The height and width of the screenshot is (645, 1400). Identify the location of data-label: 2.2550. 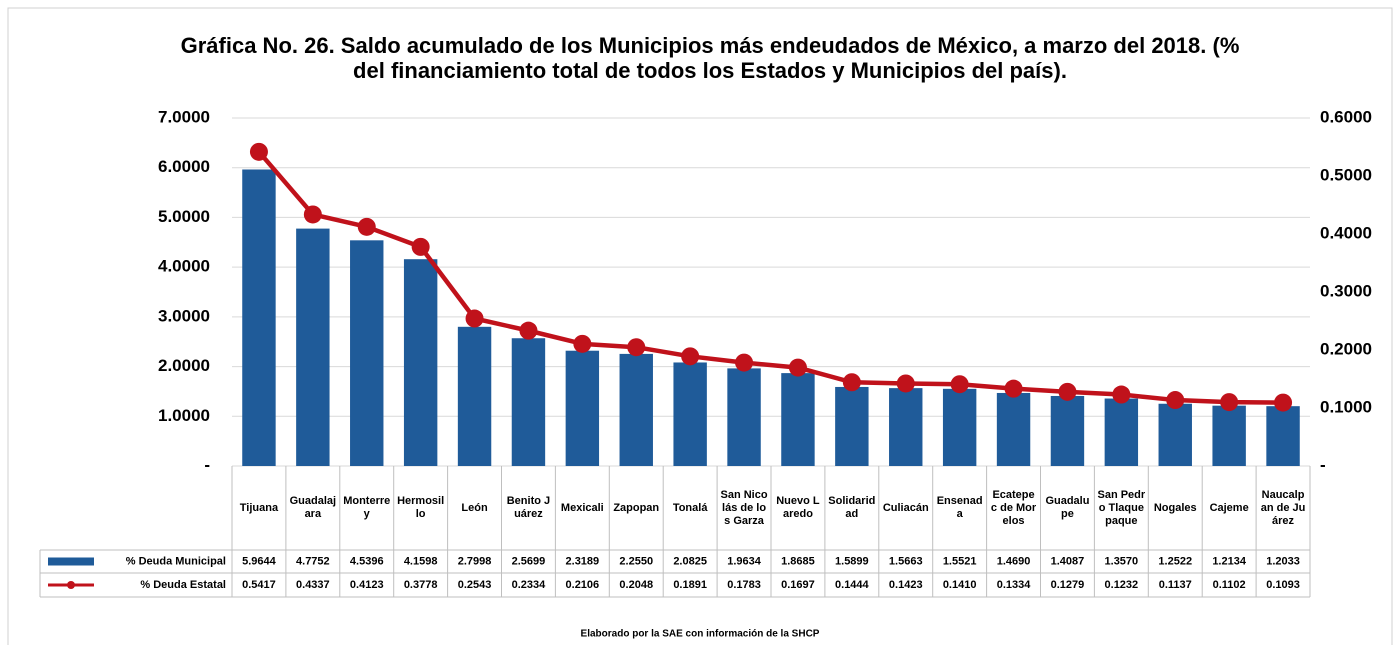
(636, 561).